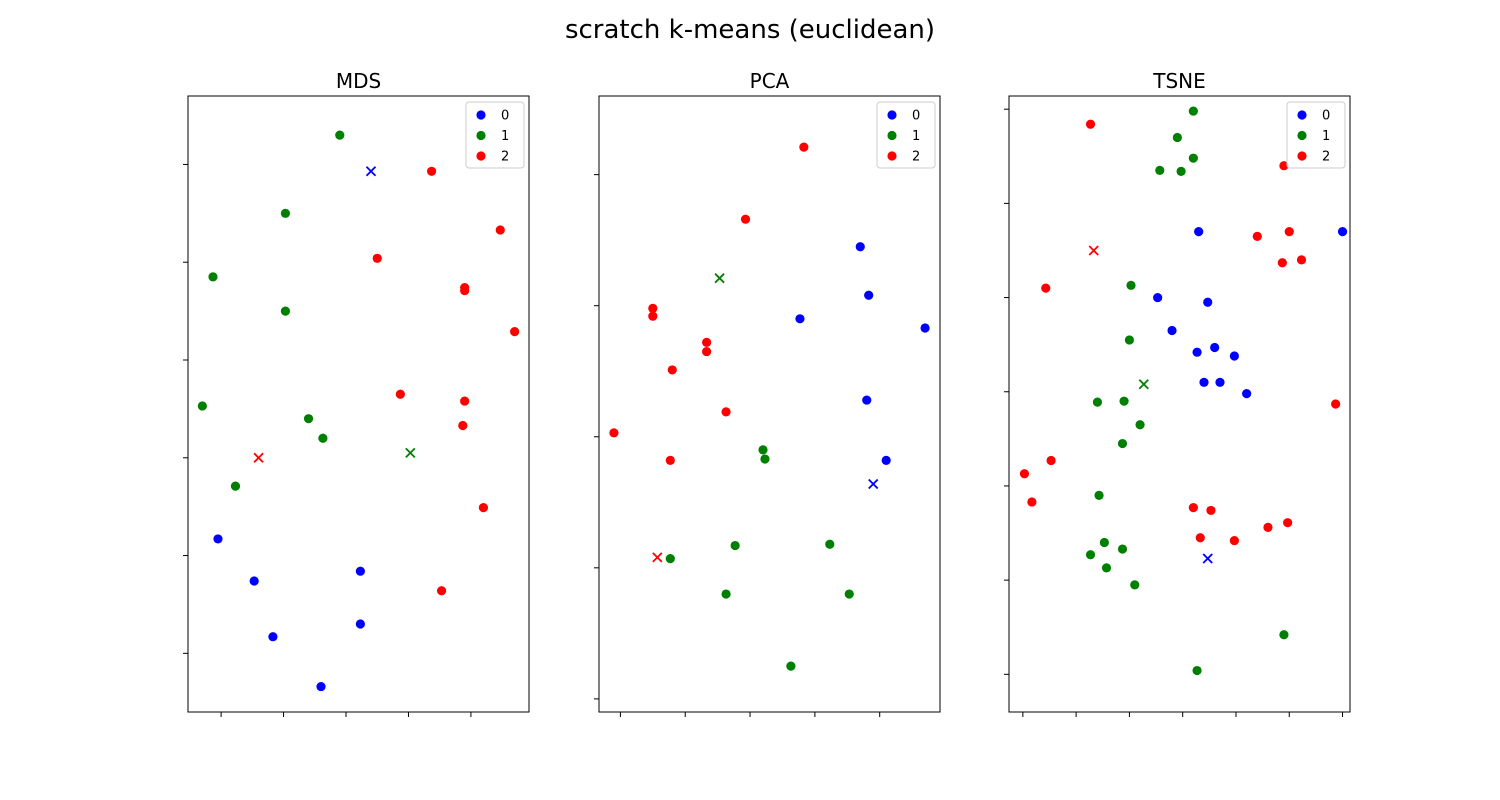 The width and height of the screenshot is (1500, 800). What do you see at coordinates (770, 81) in the screenshot?
I see `subplot-title: PCA` at bounding box center [770, 81].